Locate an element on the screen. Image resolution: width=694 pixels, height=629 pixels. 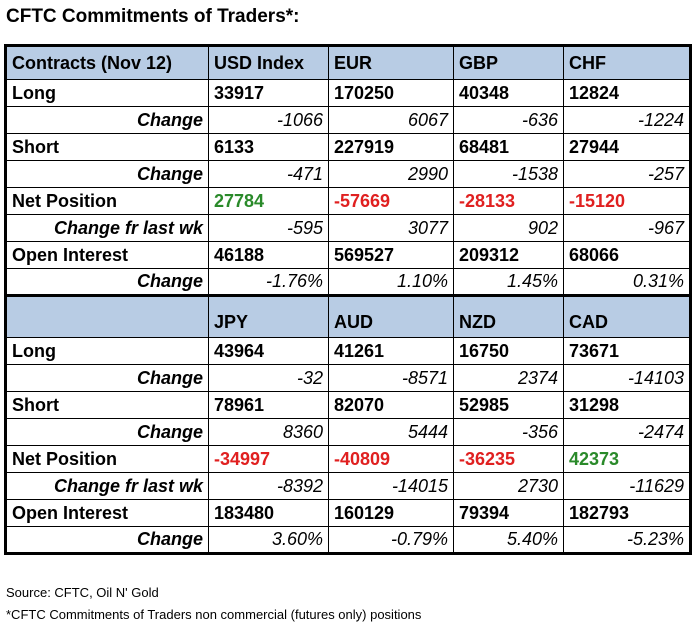
value-cell: -595 is located at coordinates (268, 228).